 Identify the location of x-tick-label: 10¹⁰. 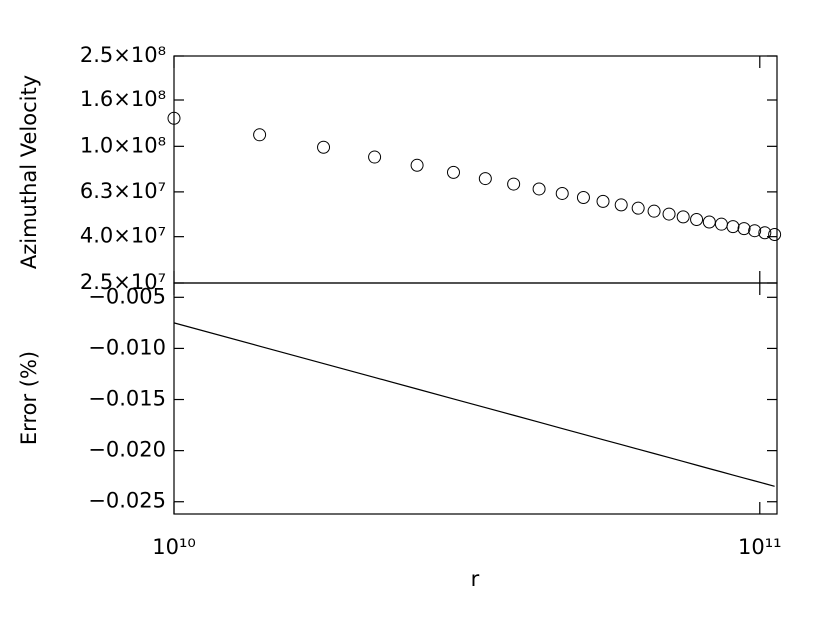
(174, 547).